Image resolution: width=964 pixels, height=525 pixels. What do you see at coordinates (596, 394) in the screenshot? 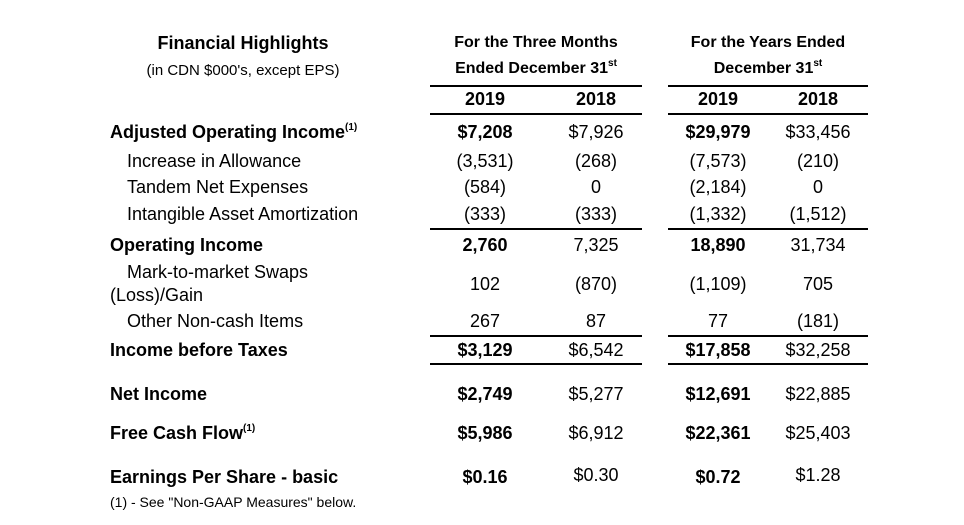
I see `cell-net-income-3m-2018: $5,277` at bounding box center [596, 394].